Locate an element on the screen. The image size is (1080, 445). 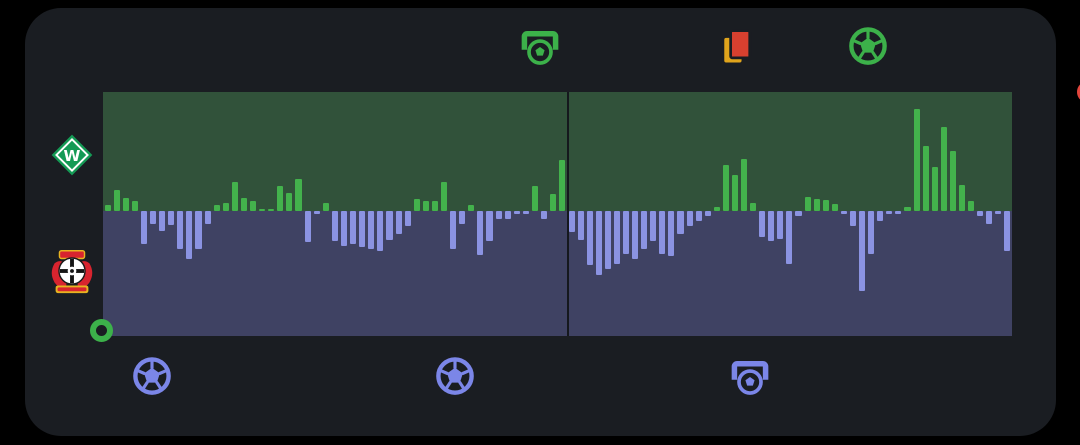
bayer-leverkusen-logo is located at coordinates (72, 271).